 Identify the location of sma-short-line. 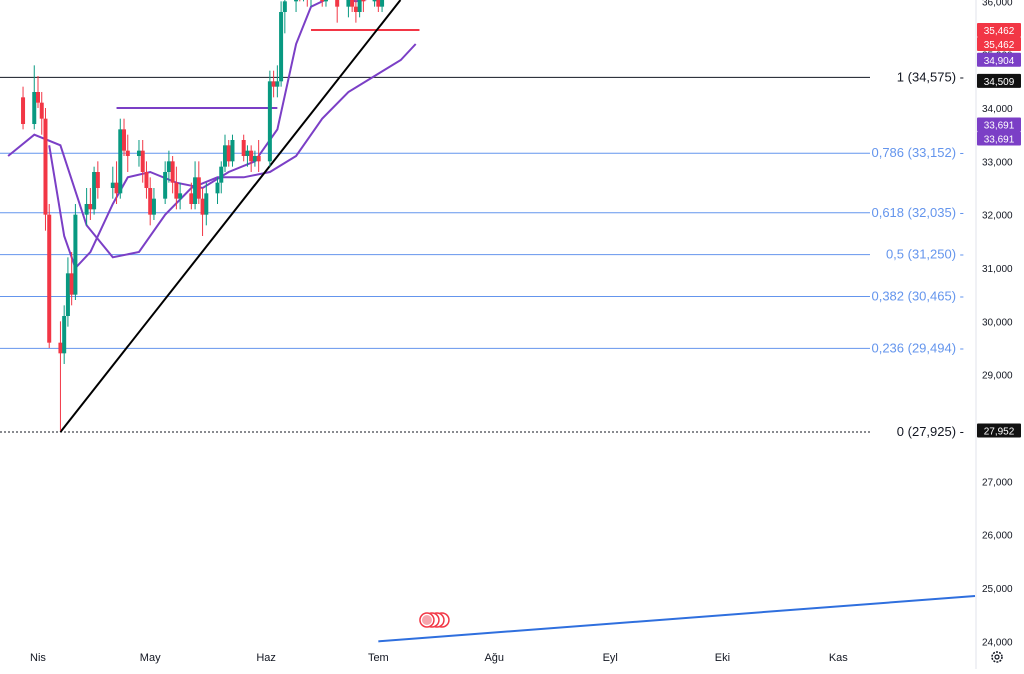
(230, 135).